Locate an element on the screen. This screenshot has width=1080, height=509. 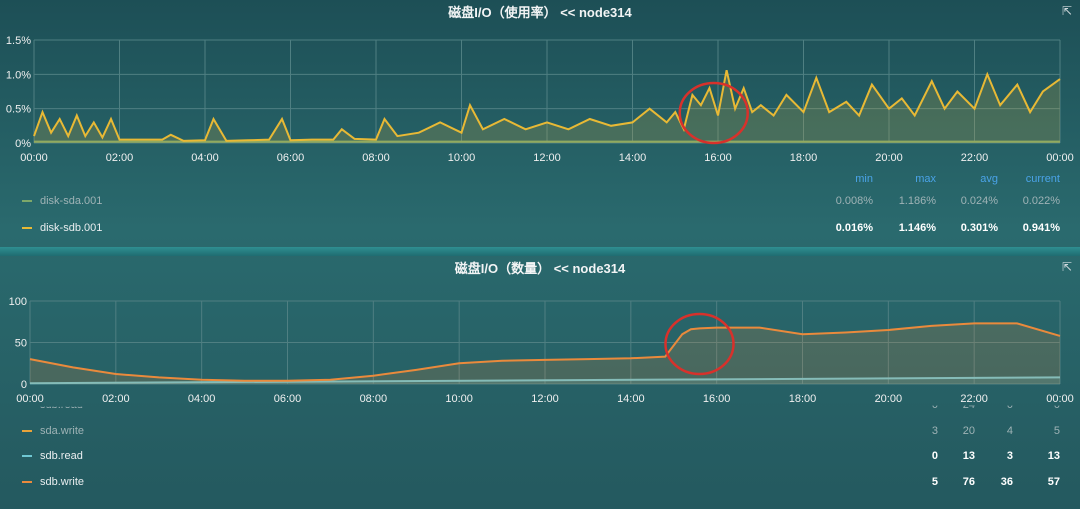
stats-header-max: max is located at coordinates (925, 179).